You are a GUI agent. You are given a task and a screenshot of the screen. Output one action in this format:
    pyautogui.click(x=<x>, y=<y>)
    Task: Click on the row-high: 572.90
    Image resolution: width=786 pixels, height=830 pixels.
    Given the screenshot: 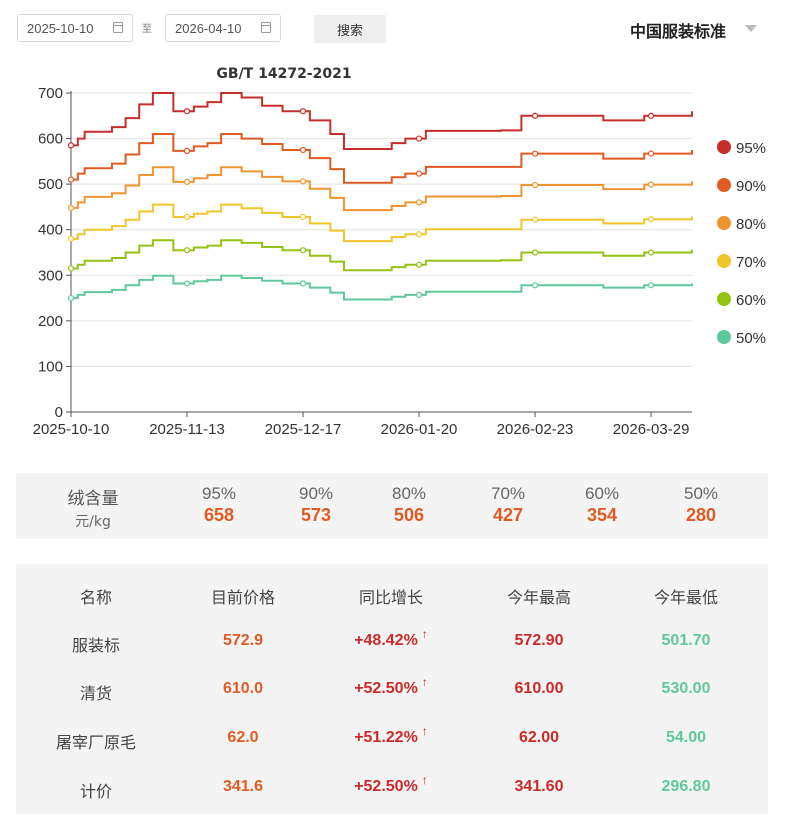 What is the action you would take?
    pyautogui.click(x=539, y=640)
    